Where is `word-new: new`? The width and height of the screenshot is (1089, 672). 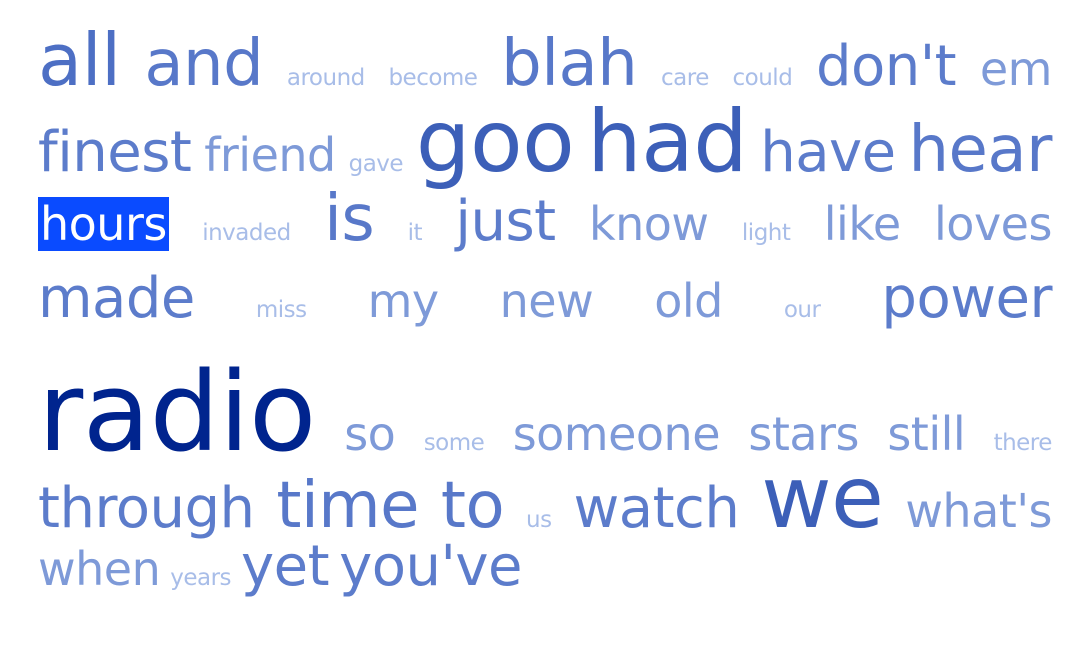 word-new: new is located at coordinates (546, 301).